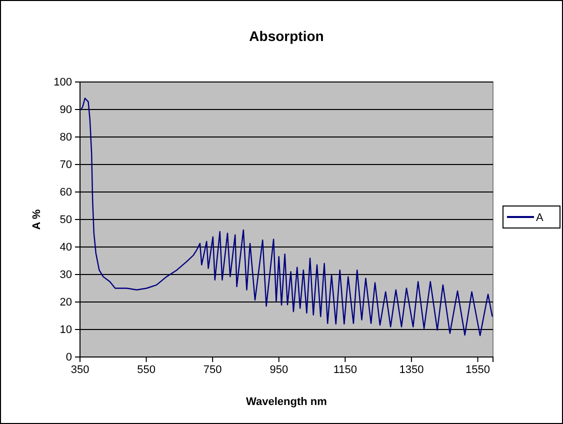 This screenshot has height=424, width=563. I want to click on x-tick-label: 1150, so click(345, 370).